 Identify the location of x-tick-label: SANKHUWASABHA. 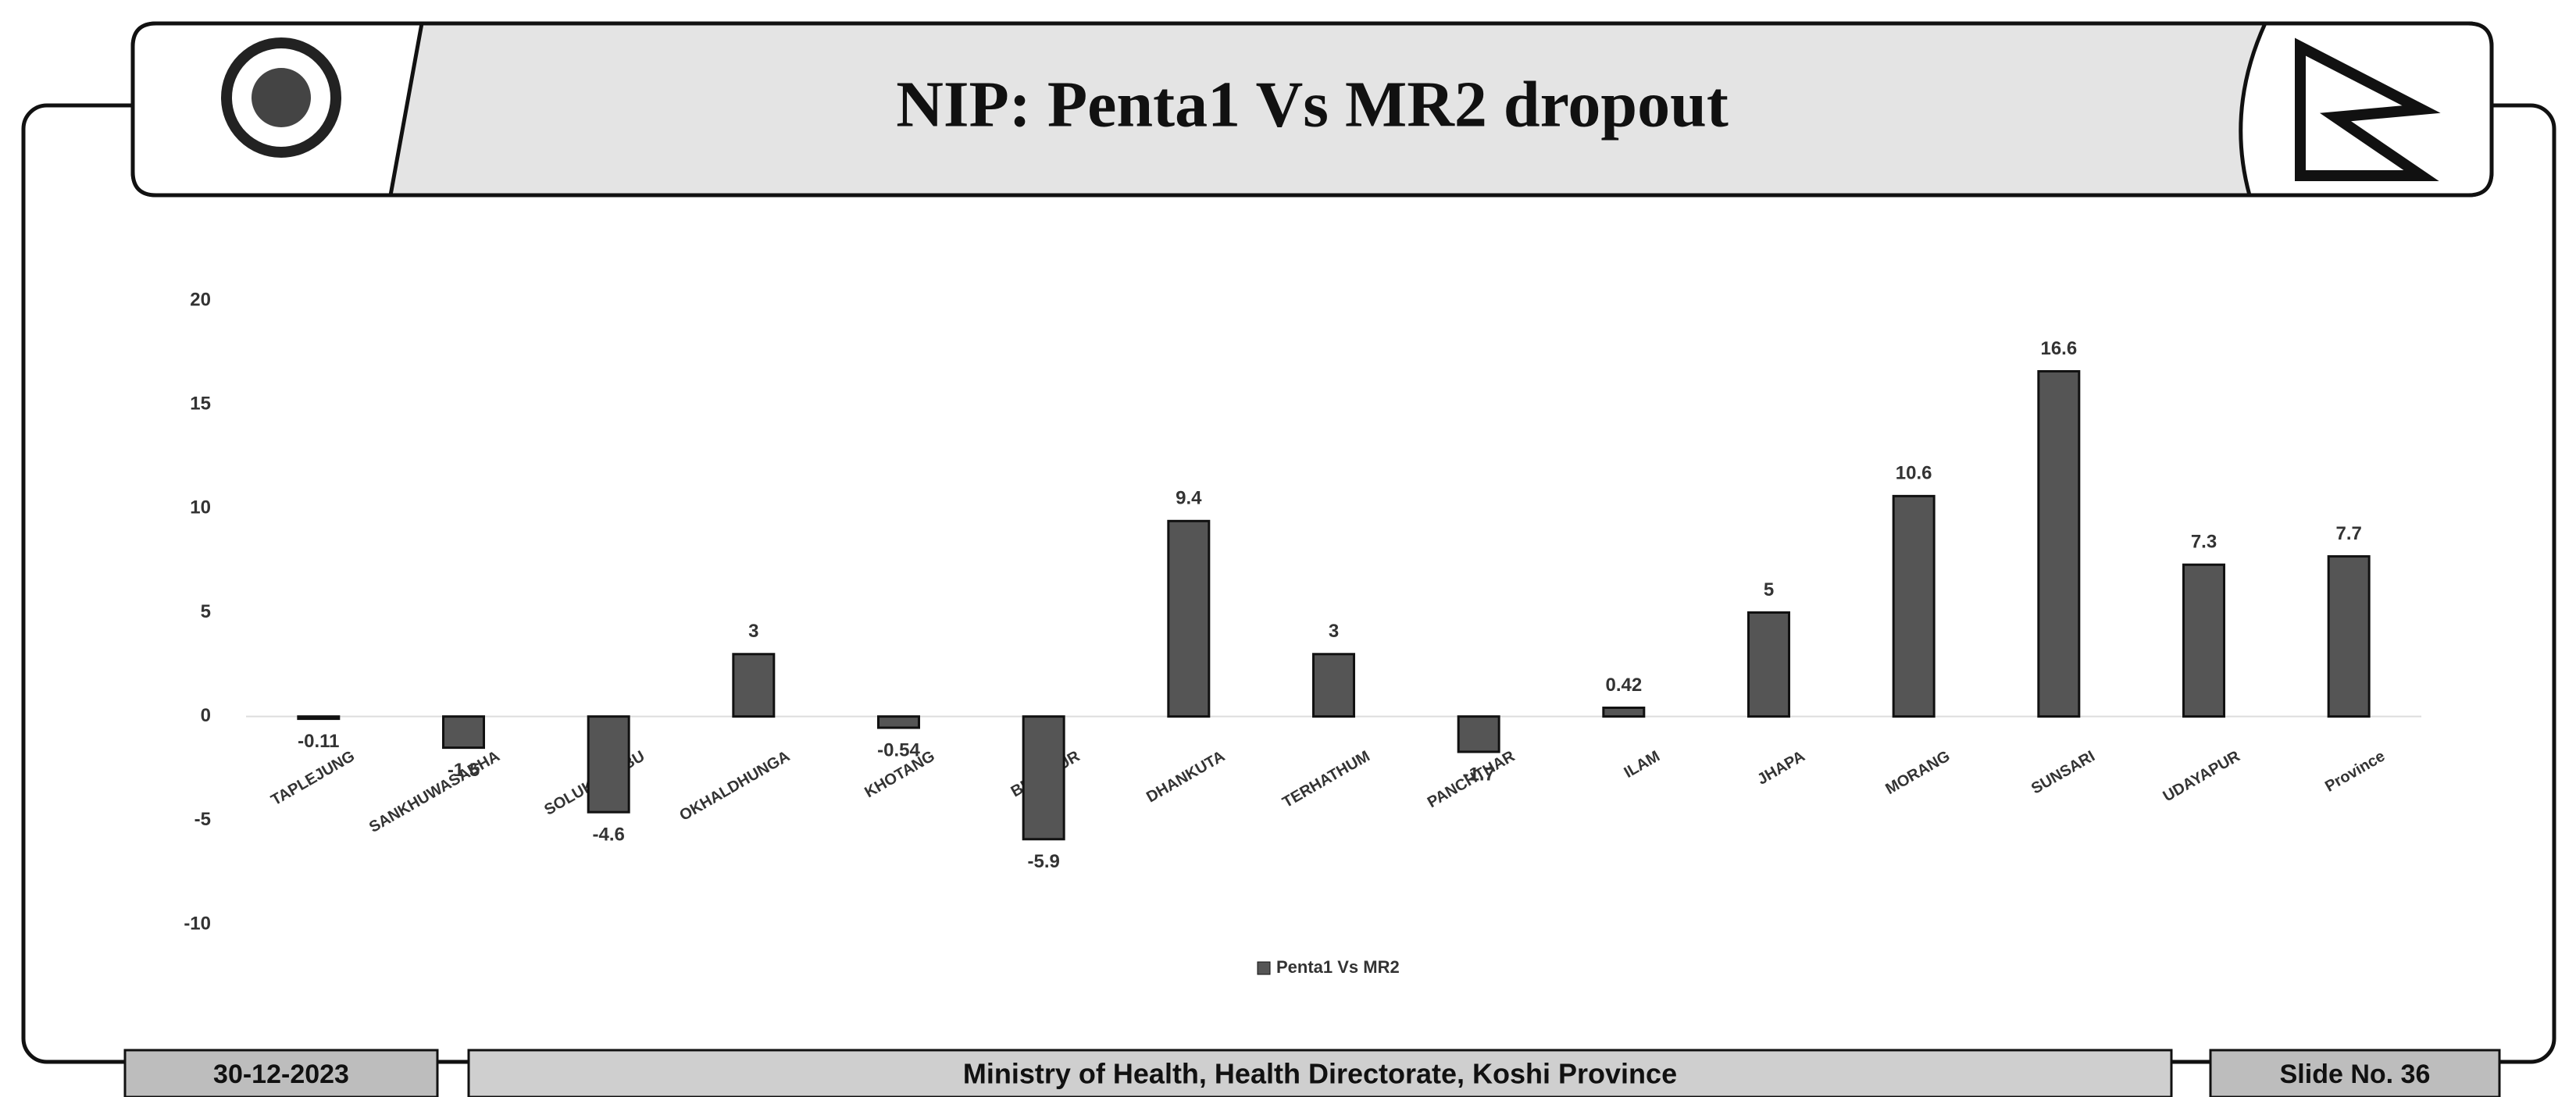
(434, 792).